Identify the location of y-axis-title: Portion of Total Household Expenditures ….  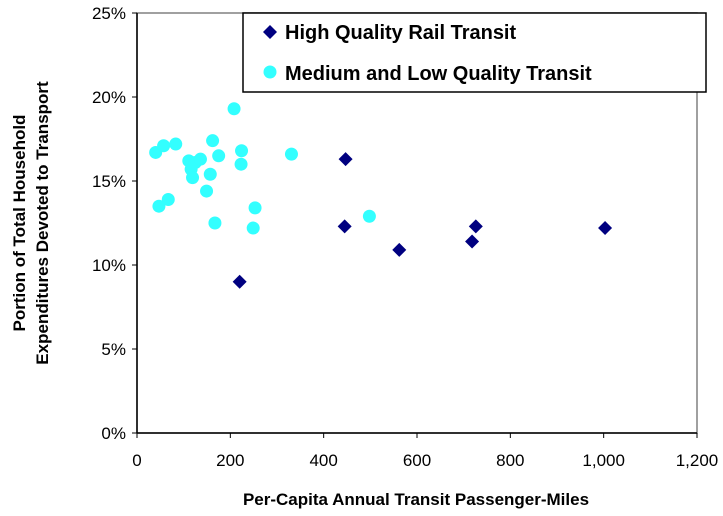
(31, 223).